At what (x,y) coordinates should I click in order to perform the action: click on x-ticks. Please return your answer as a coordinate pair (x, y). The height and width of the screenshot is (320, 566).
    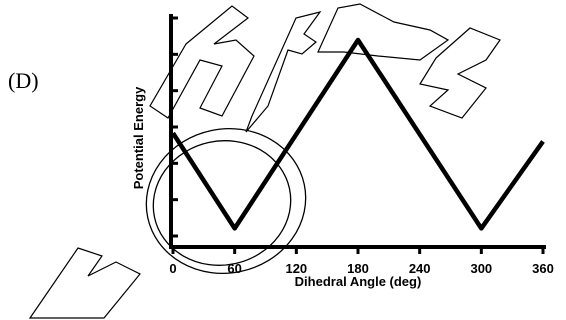
    Looking at the image, I should click on (358, 250).